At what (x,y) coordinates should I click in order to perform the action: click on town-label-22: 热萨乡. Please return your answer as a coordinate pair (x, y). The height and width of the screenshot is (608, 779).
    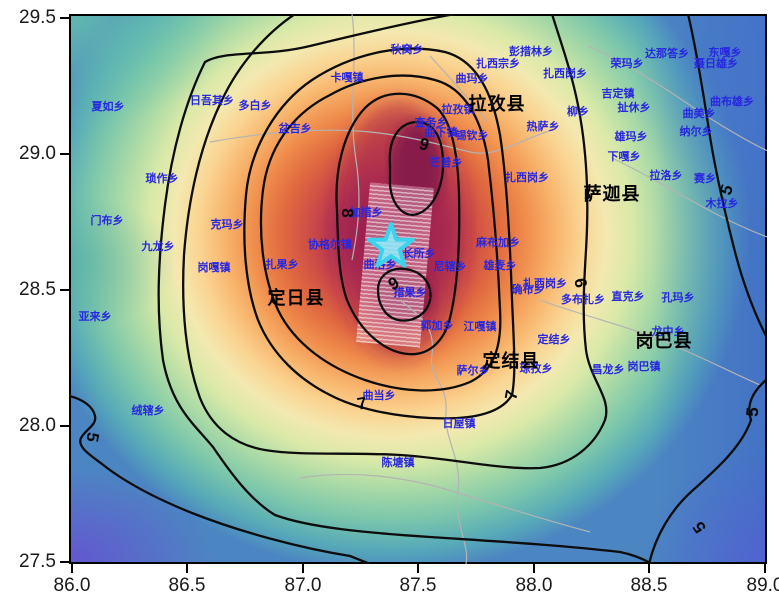
    Looking at the image, I should click on (543, 127).